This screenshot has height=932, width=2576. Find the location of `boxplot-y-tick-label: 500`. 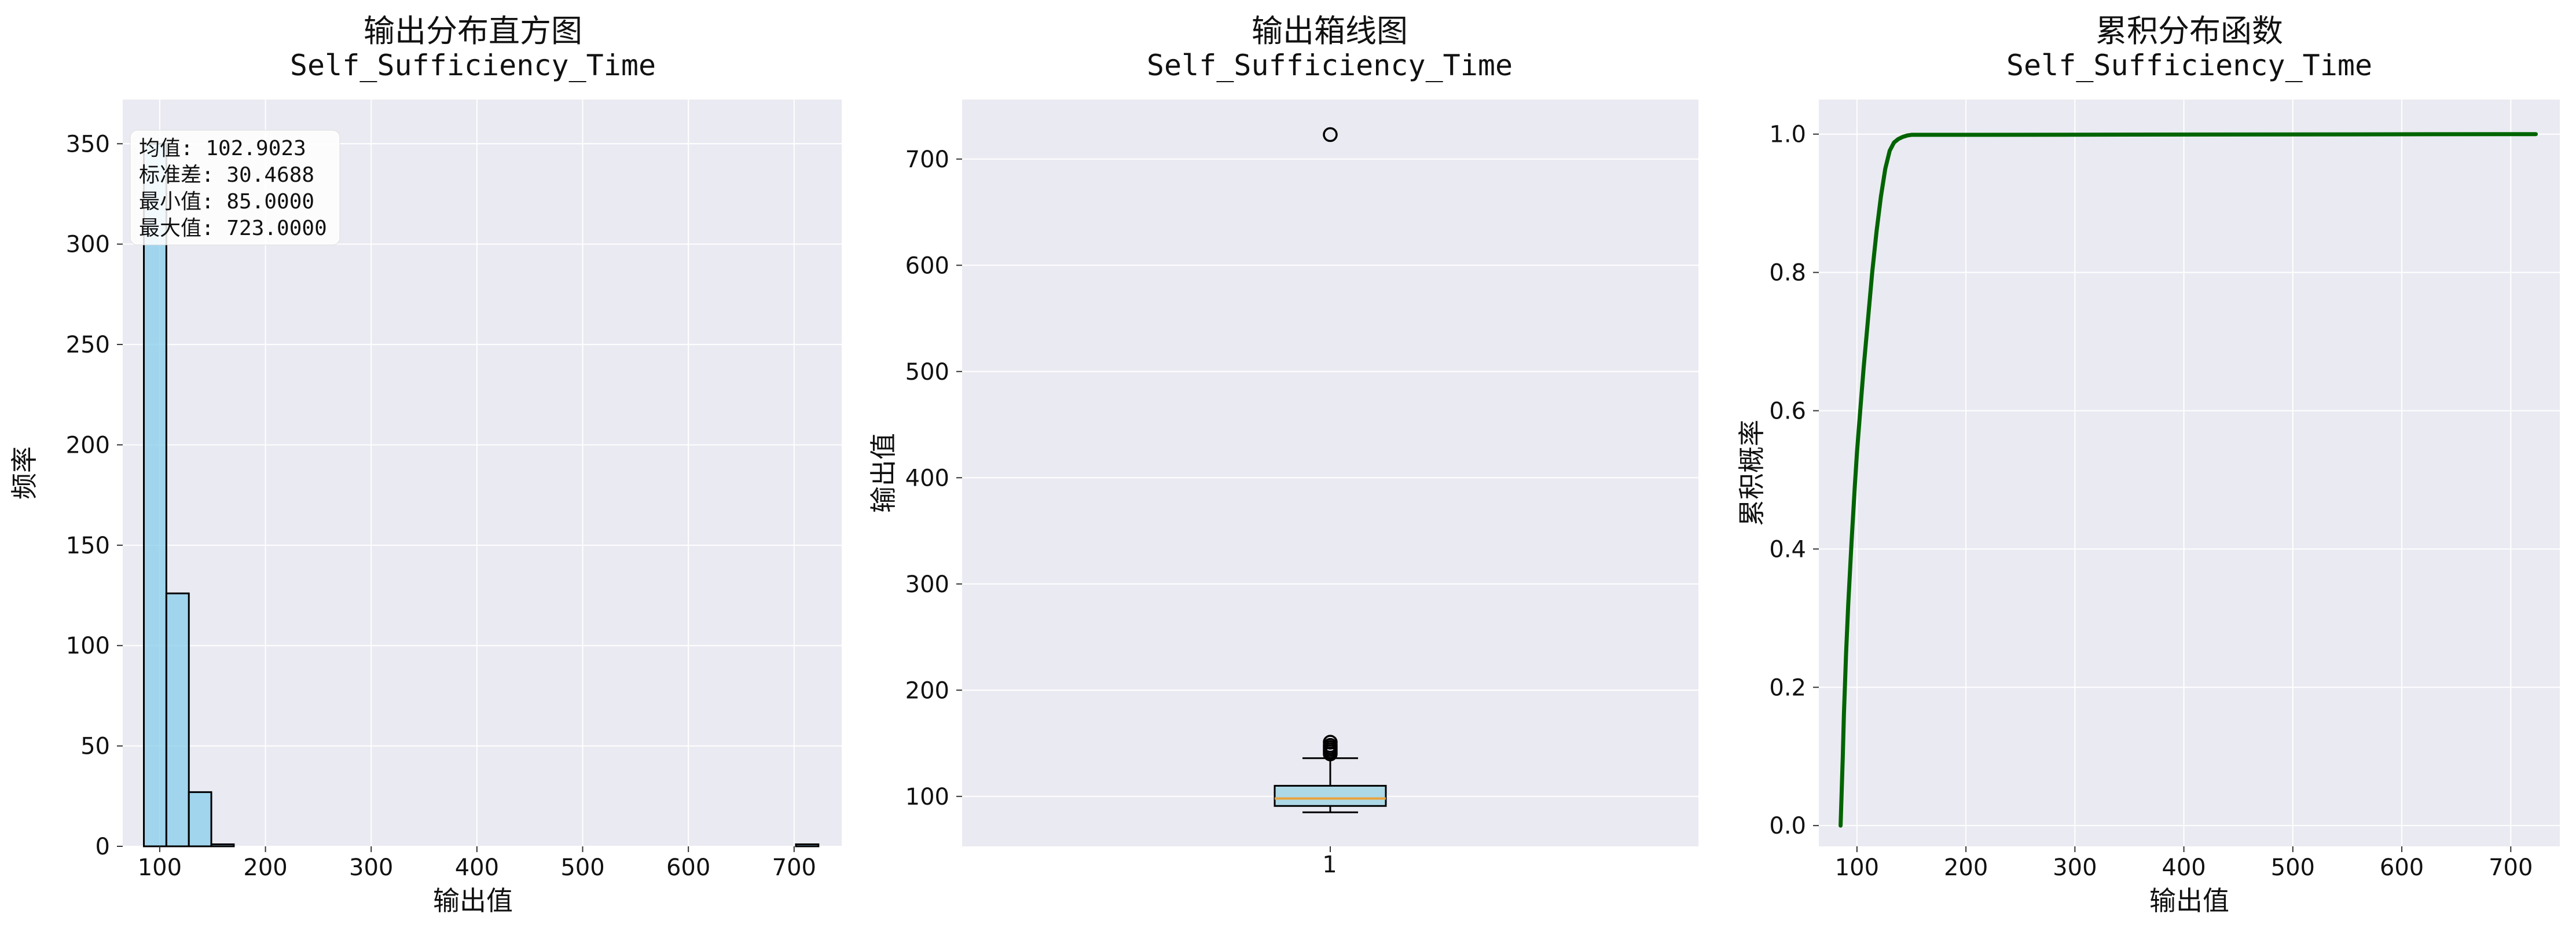

boxplot-y-tick-label: 500 is located at coordinates (927, 372).